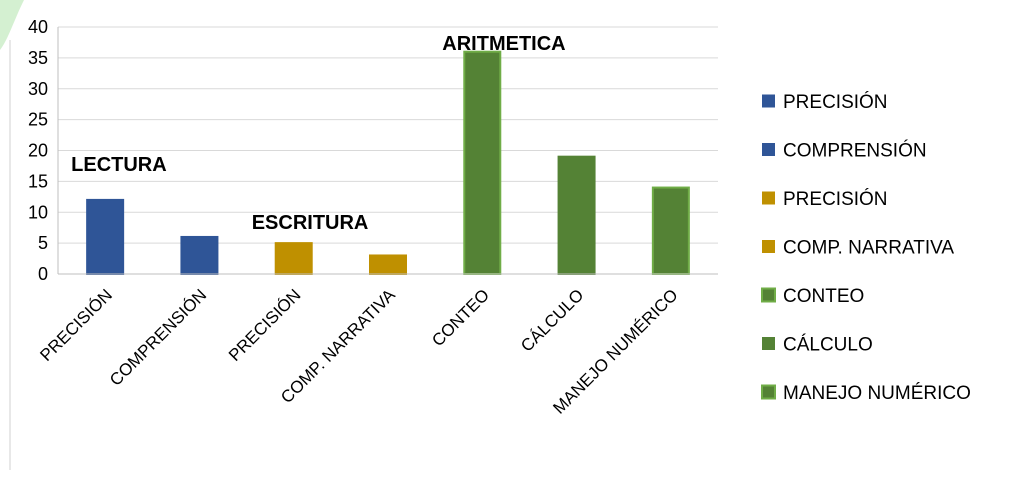 This screenshot has width=1023, height=483. What do you see at coordinates (877, 393) in the screenshot?
I see `legend-label: MANEJO NUMÉRICO` at bounding box center [877, 393].